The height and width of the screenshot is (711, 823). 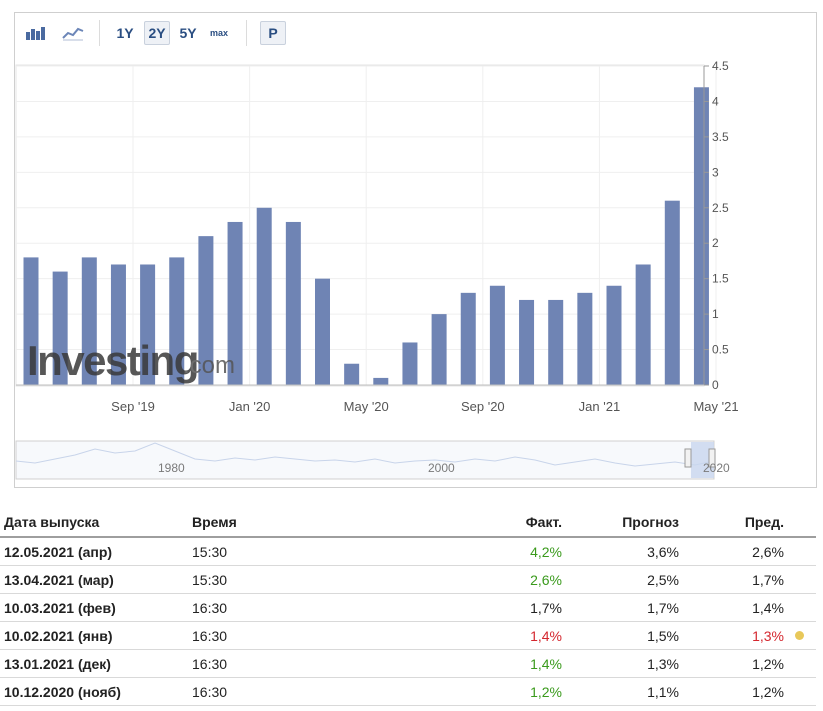 What do you see at coordinates (52, 522) in the screenshot?
I see `header-date: Дата выпуска` at bounding box center [52, 522].